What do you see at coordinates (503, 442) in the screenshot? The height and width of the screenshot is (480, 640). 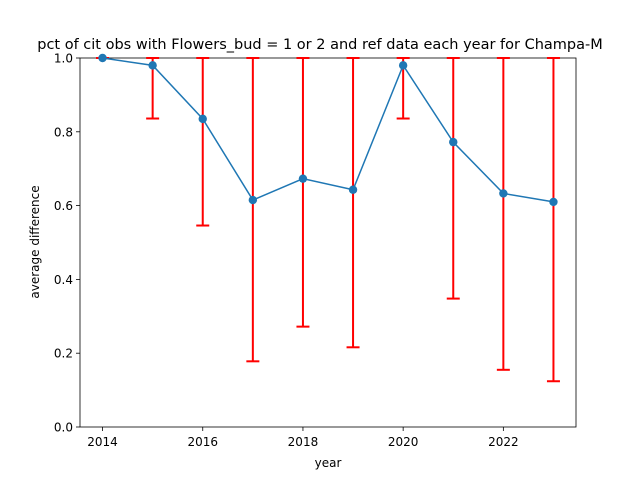 I see `x-tick-label: 2022` at bounding box center [503, 442].